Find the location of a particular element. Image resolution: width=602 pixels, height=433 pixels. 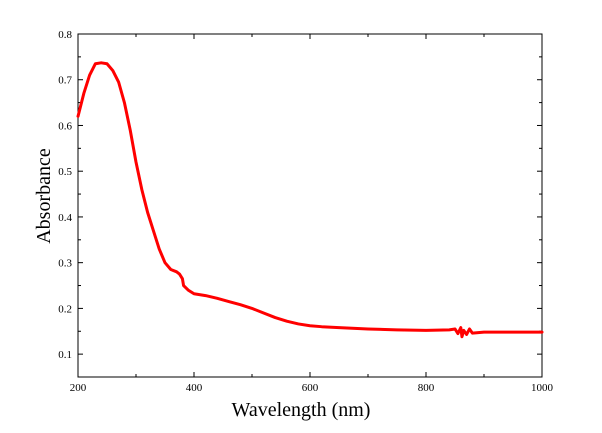

x-tick-label: 600 is located at coordinates (310, 388).